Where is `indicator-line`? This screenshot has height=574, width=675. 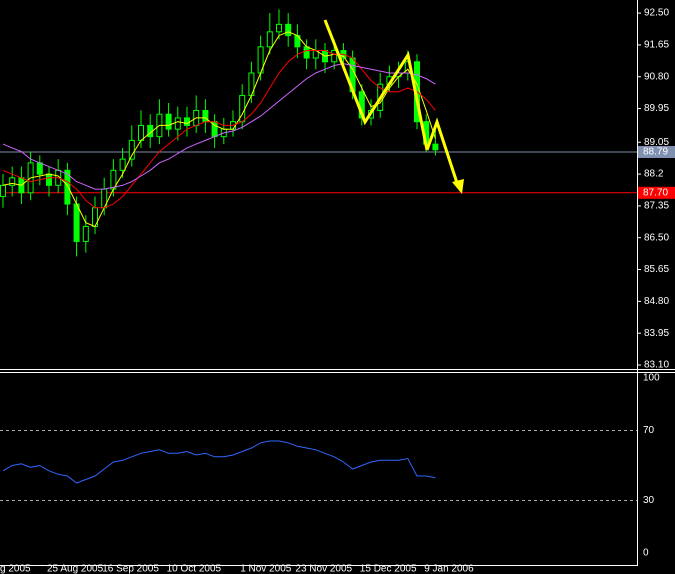 indicator-line is located at coordinates (219, 462).